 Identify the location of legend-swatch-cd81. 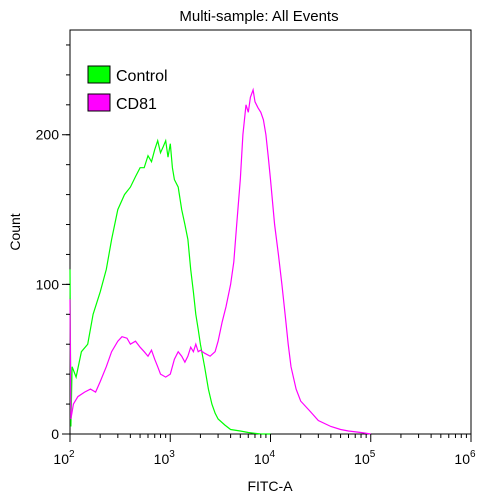
(99, 102).